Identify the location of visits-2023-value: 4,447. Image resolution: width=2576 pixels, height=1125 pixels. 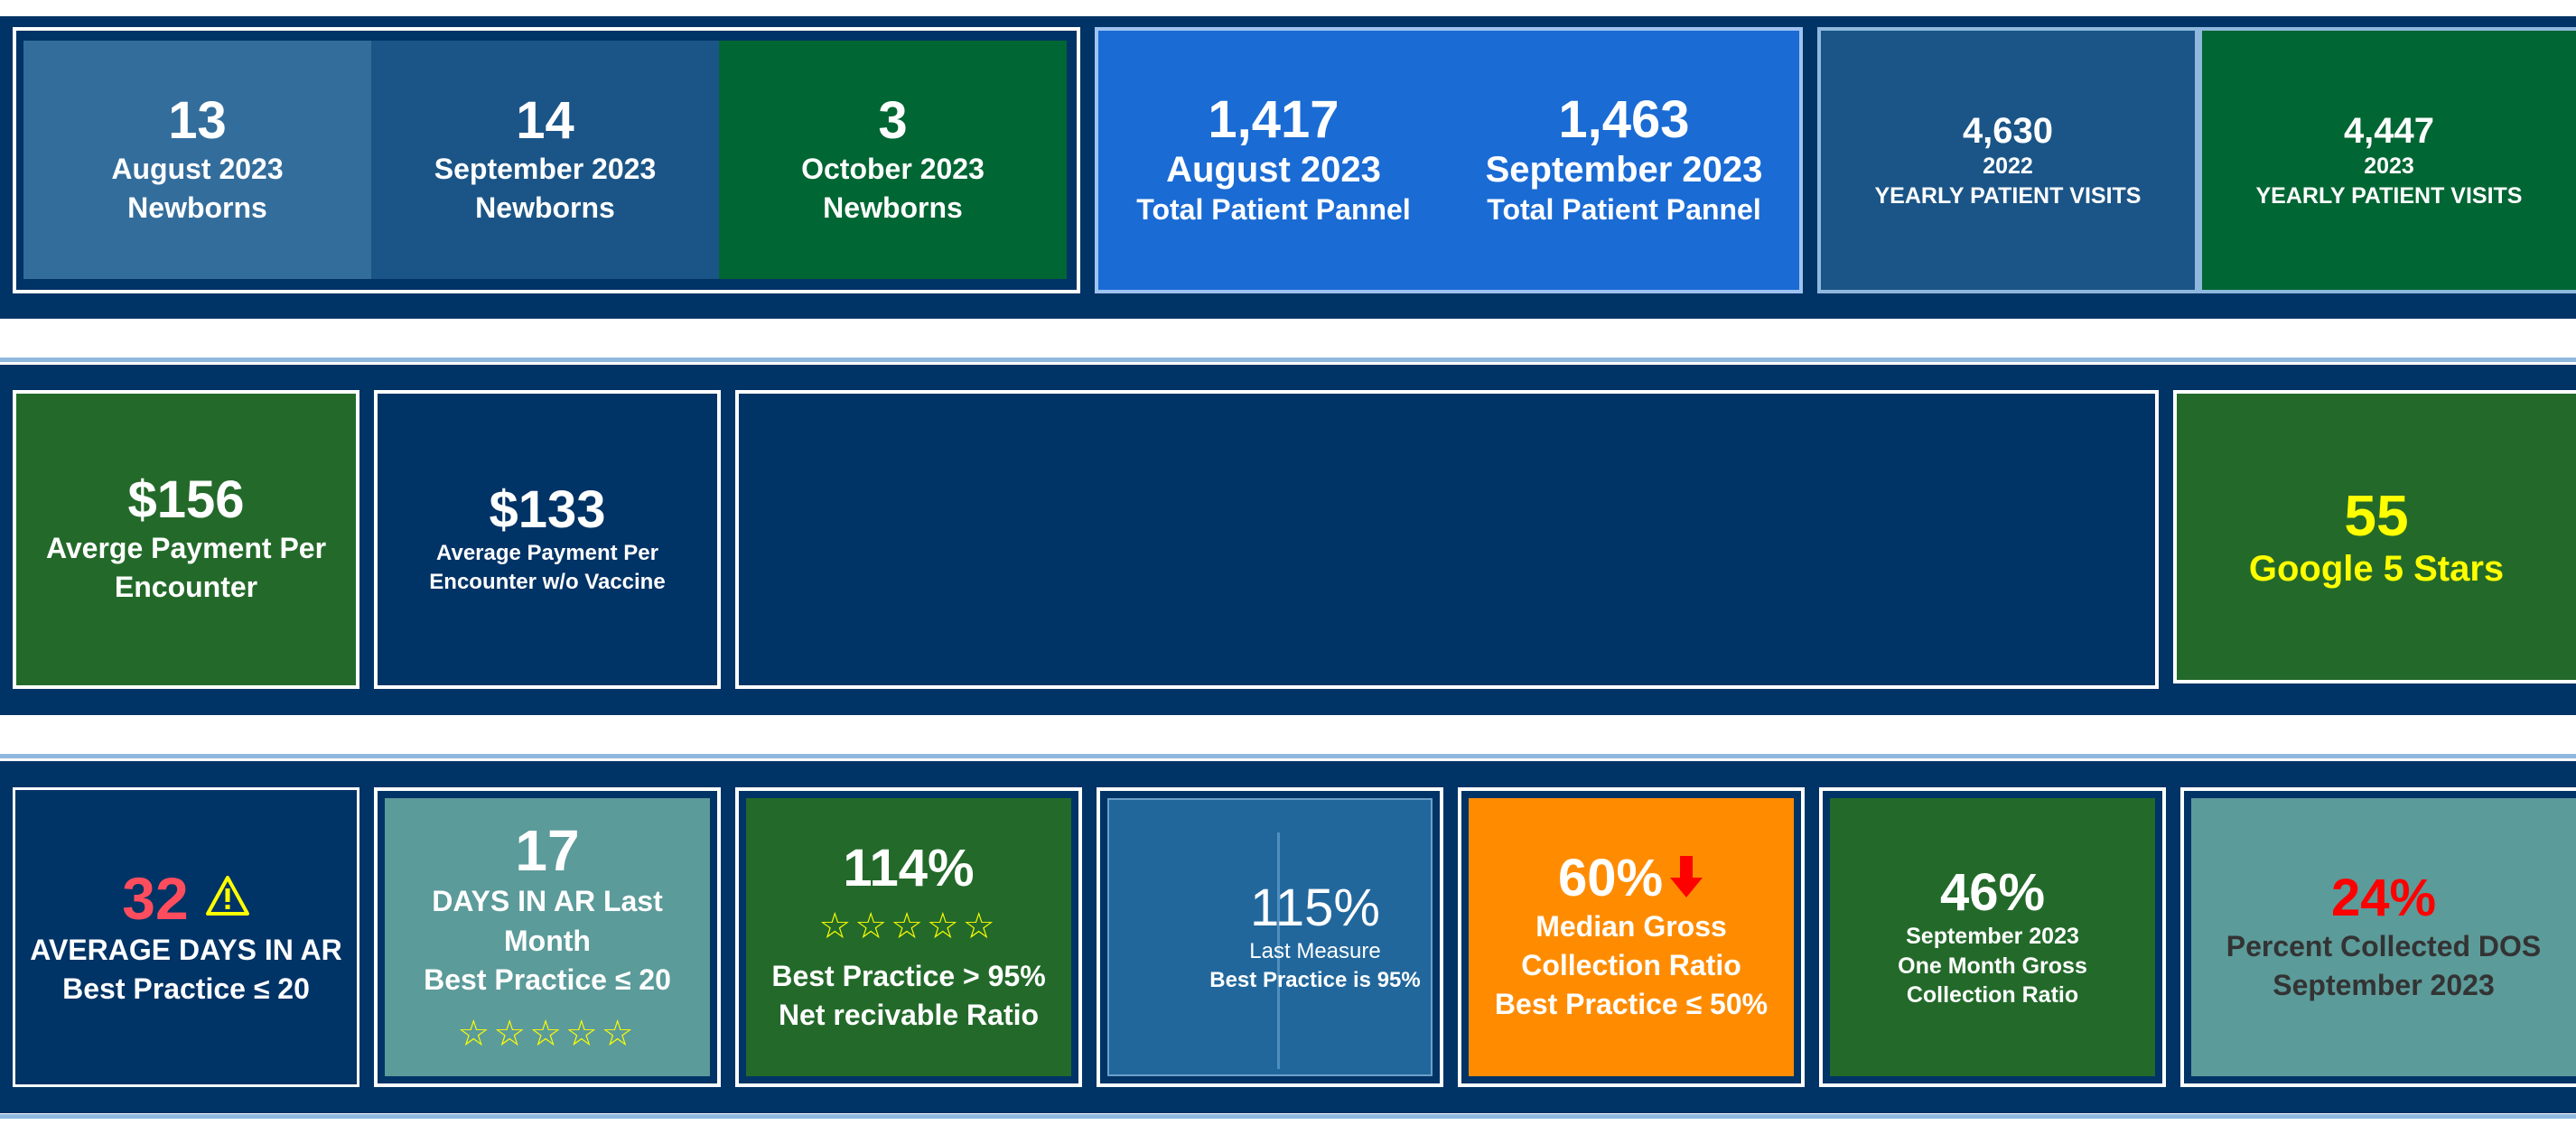
(2389, 131).